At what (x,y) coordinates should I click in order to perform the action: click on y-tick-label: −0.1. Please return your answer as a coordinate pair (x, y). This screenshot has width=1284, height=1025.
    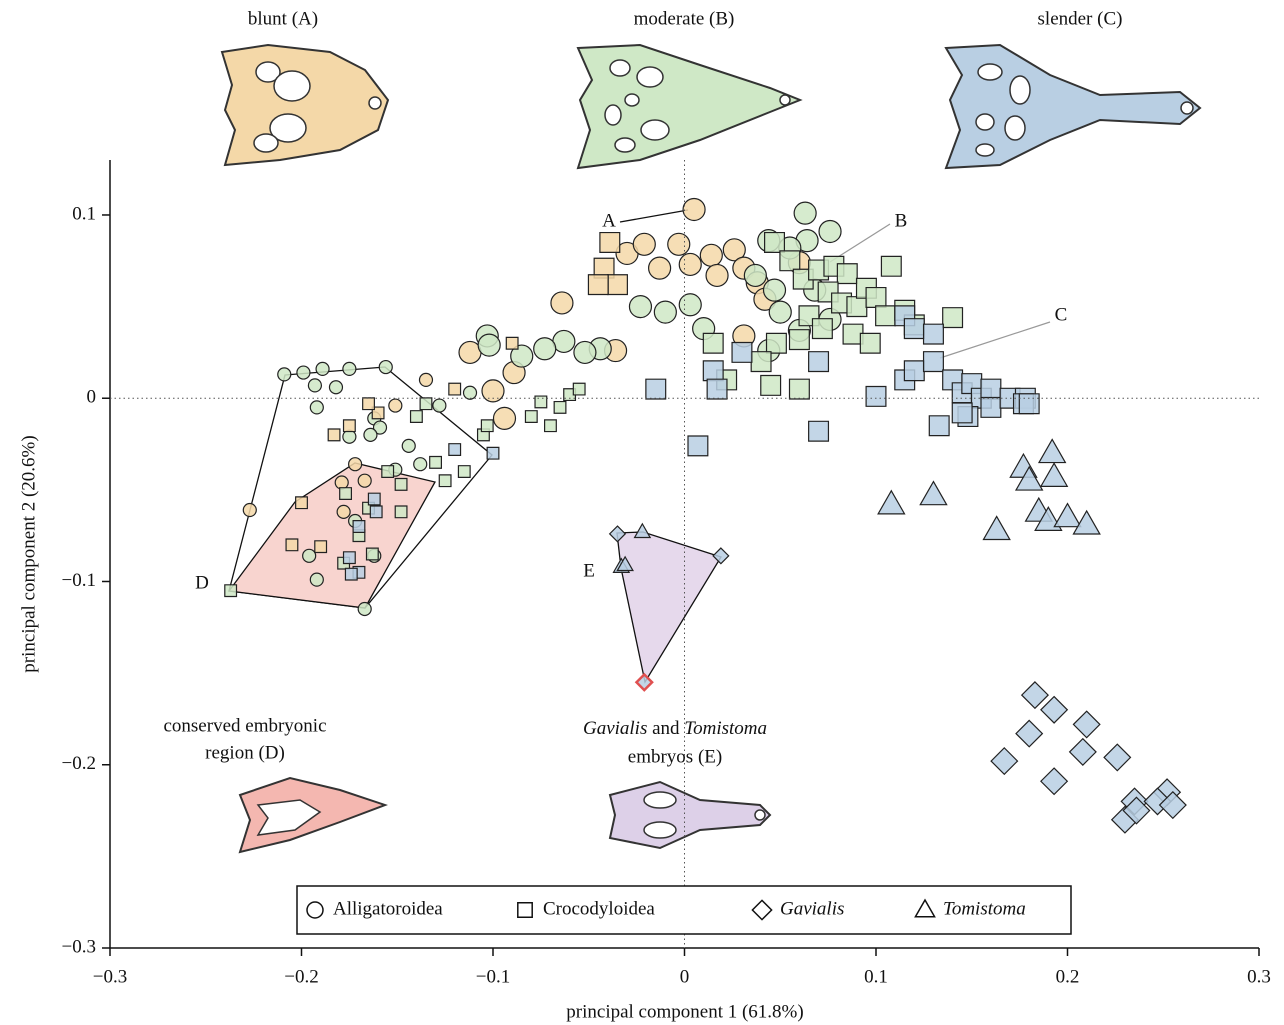
    Looking at the image, I should click on (79, 580).